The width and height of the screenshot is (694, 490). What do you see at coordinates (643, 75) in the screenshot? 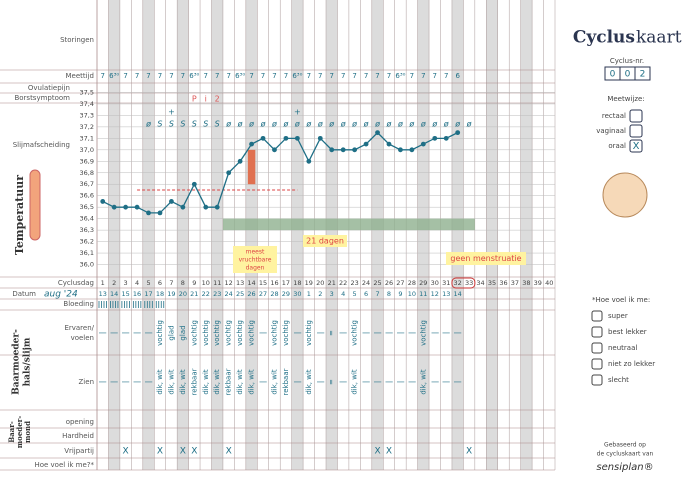
I see `cycle-nr-digit: 2` at bounding box center [643, 75].